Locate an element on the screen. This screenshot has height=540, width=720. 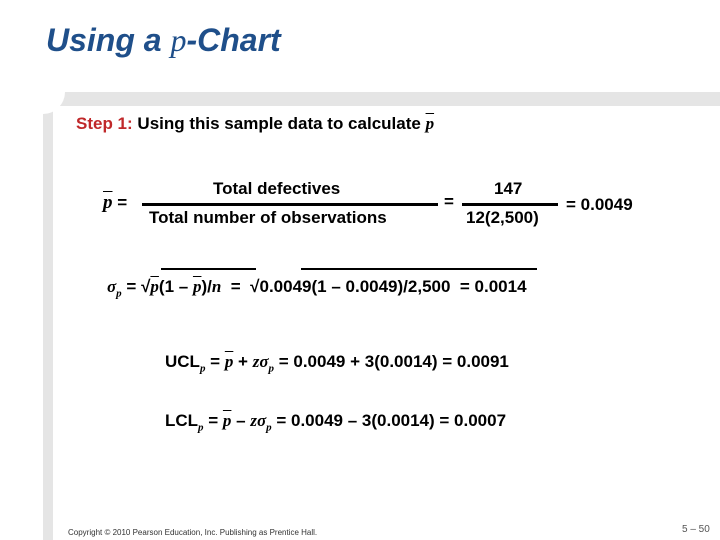
lcl-sigma: σ is located at coordinates (261, 420).